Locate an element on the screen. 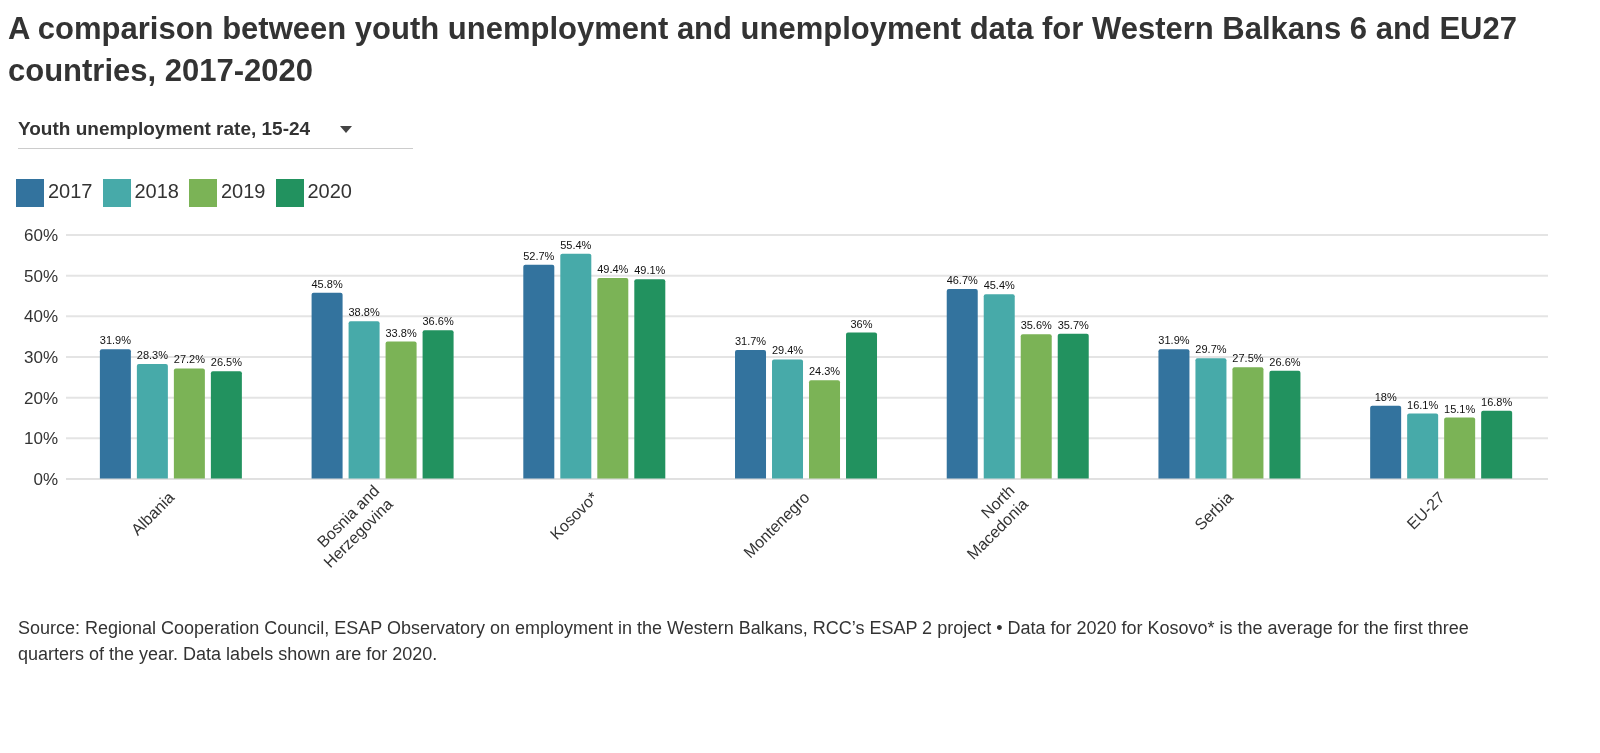  y-tick-label: 20% is located at coordinates (40, 398).